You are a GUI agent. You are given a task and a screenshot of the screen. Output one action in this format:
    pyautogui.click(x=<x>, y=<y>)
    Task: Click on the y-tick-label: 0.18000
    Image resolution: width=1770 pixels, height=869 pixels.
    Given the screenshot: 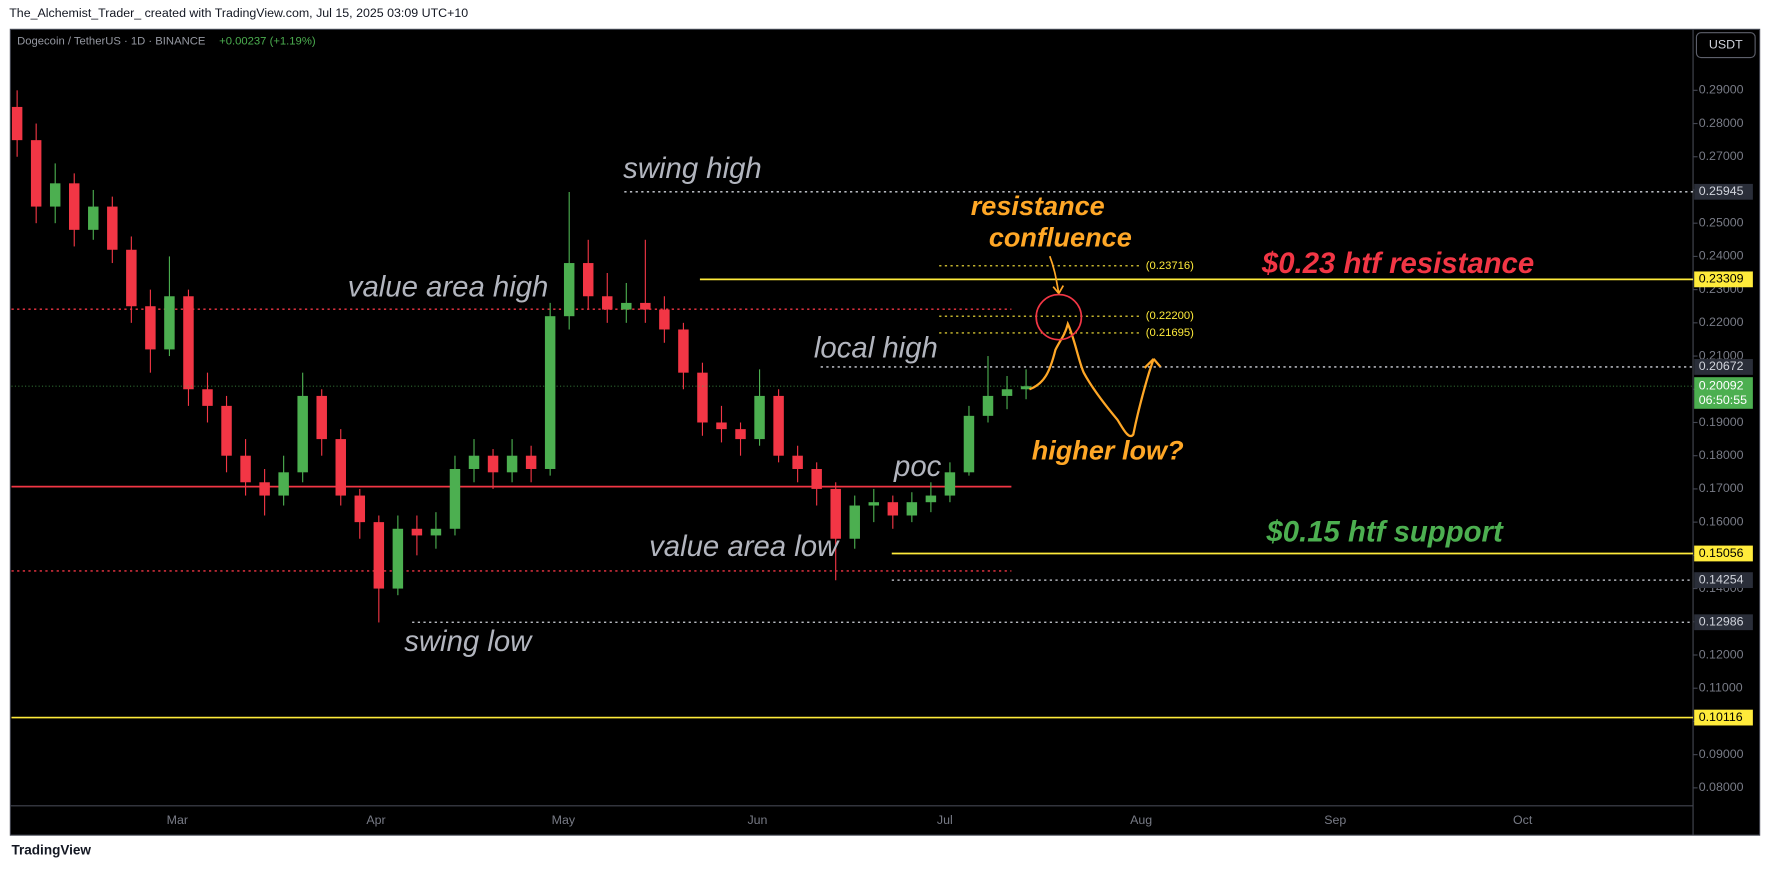 What is the action you would take?
    pyautogui.click(x=1721, y=455)
    